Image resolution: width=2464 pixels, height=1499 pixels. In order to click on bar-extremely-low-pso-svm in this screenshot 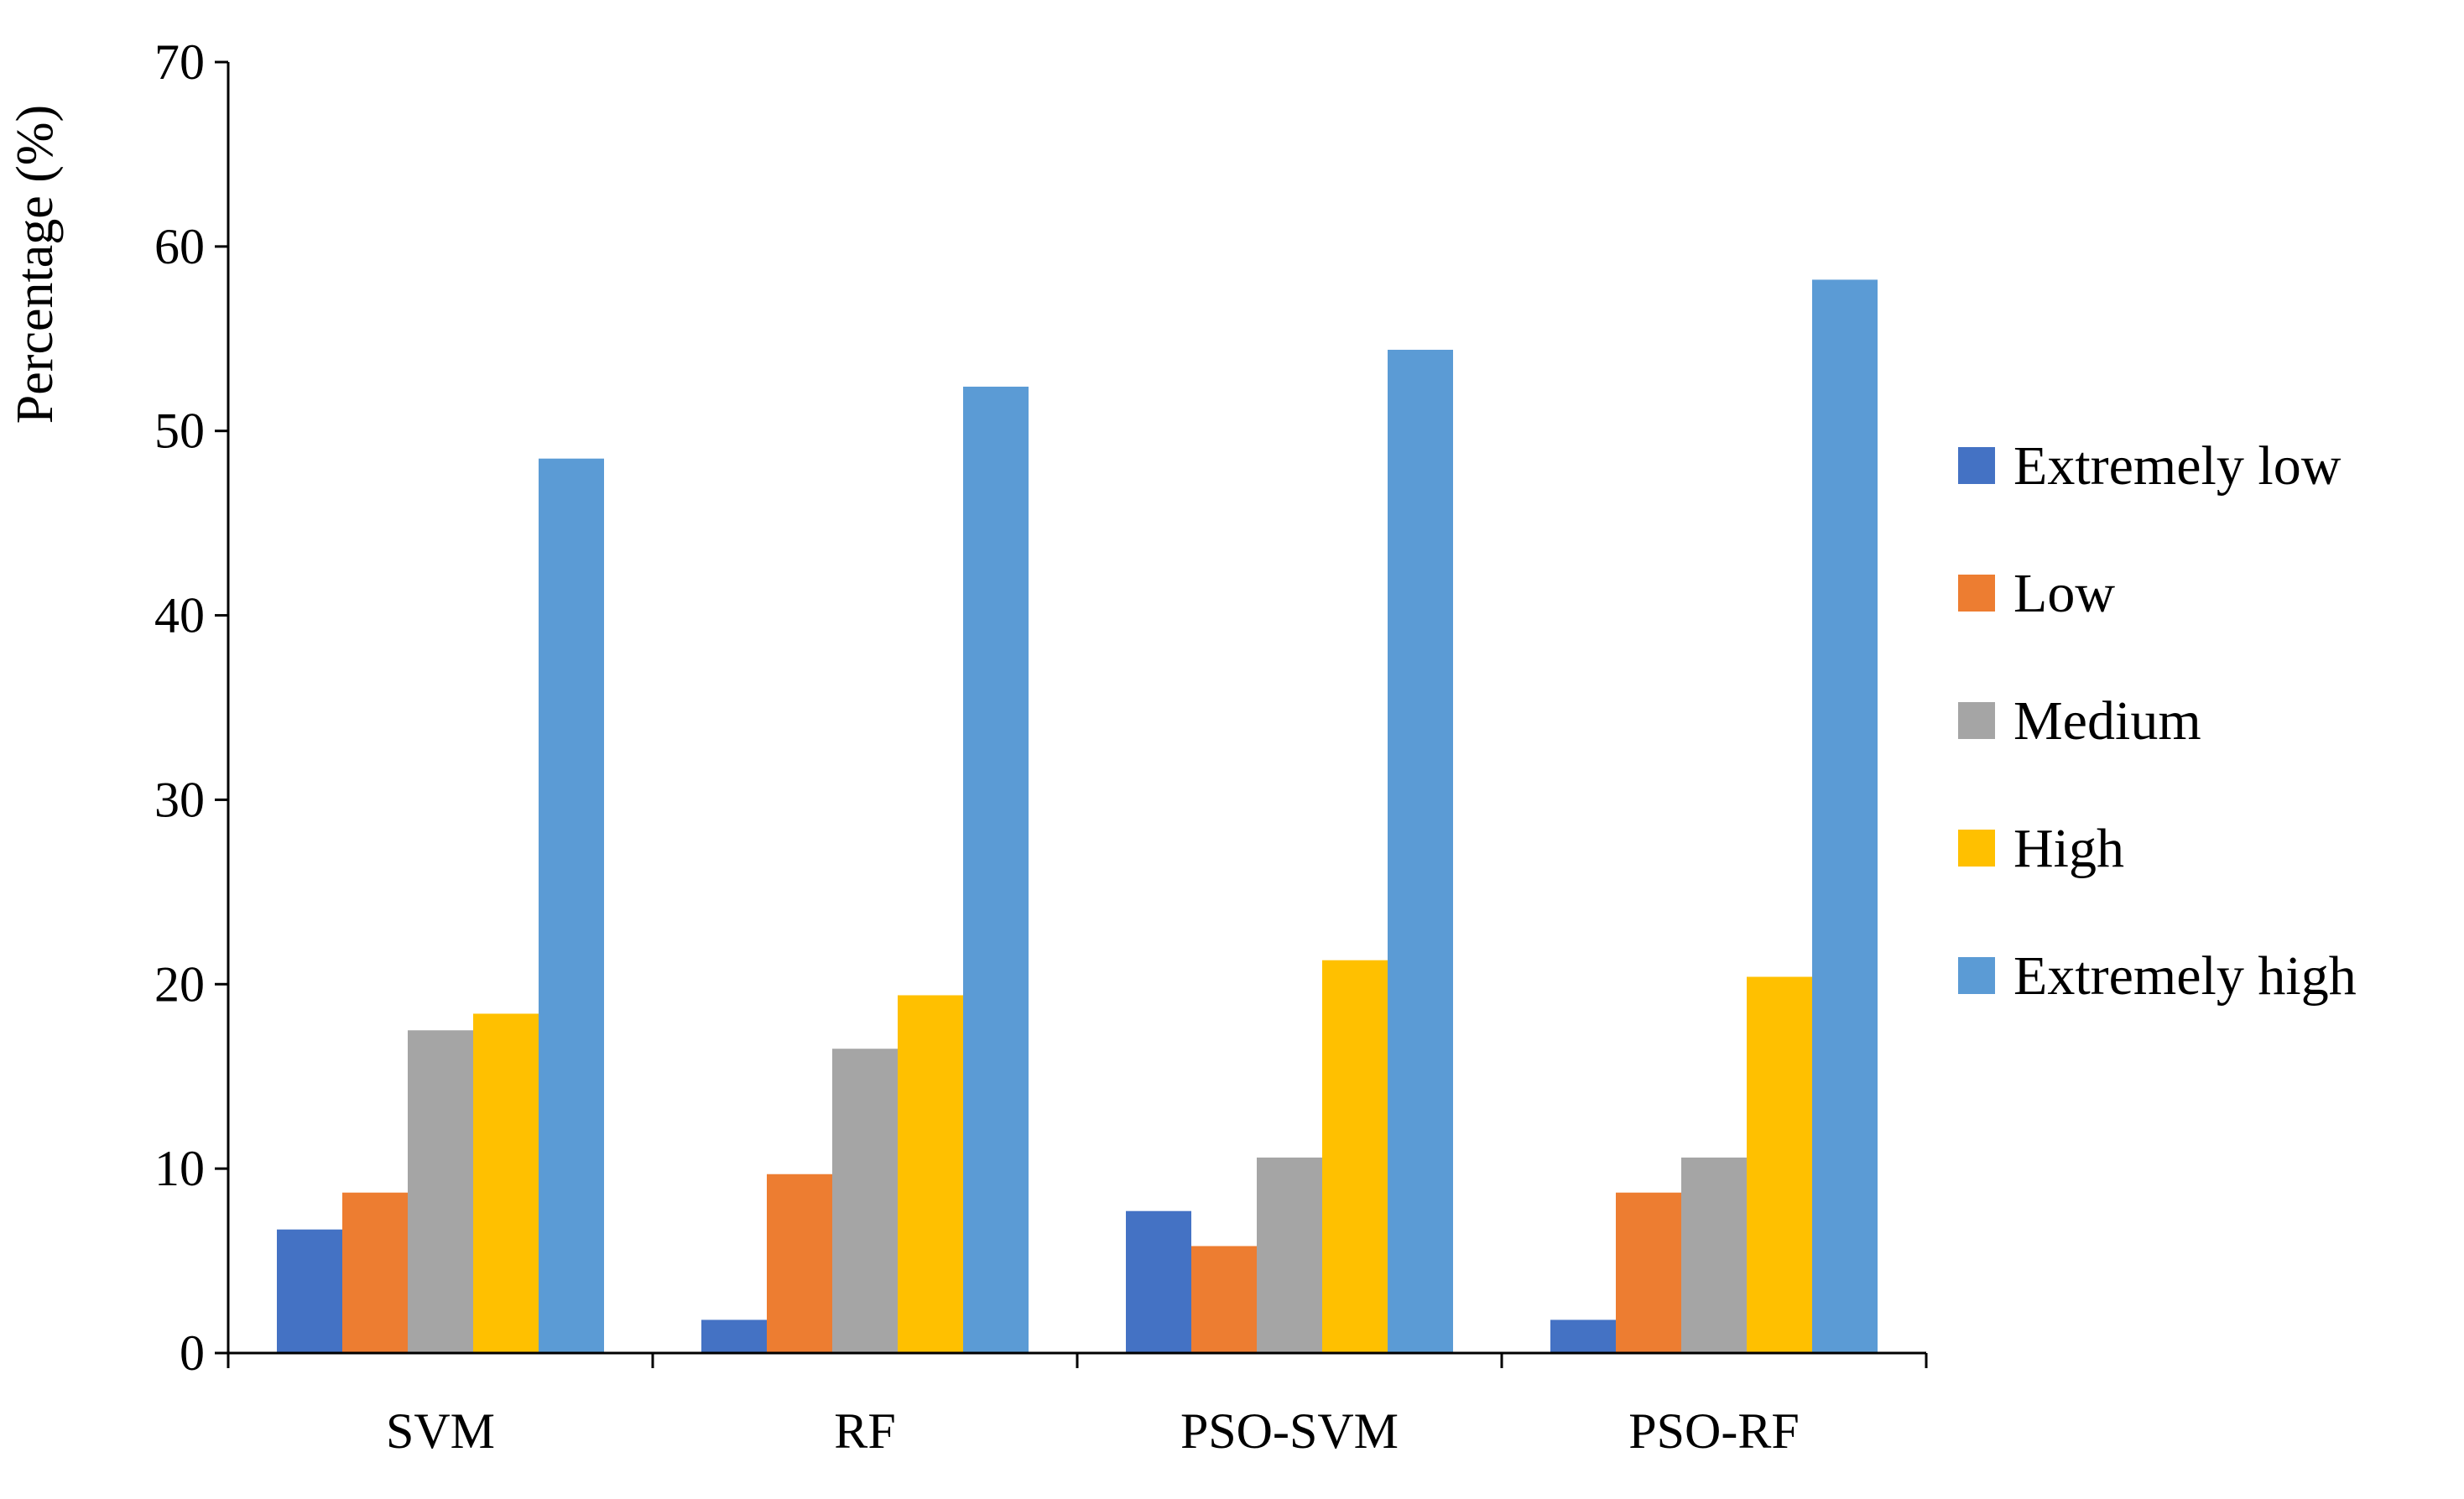, I will do `click(1158, 1281)`.